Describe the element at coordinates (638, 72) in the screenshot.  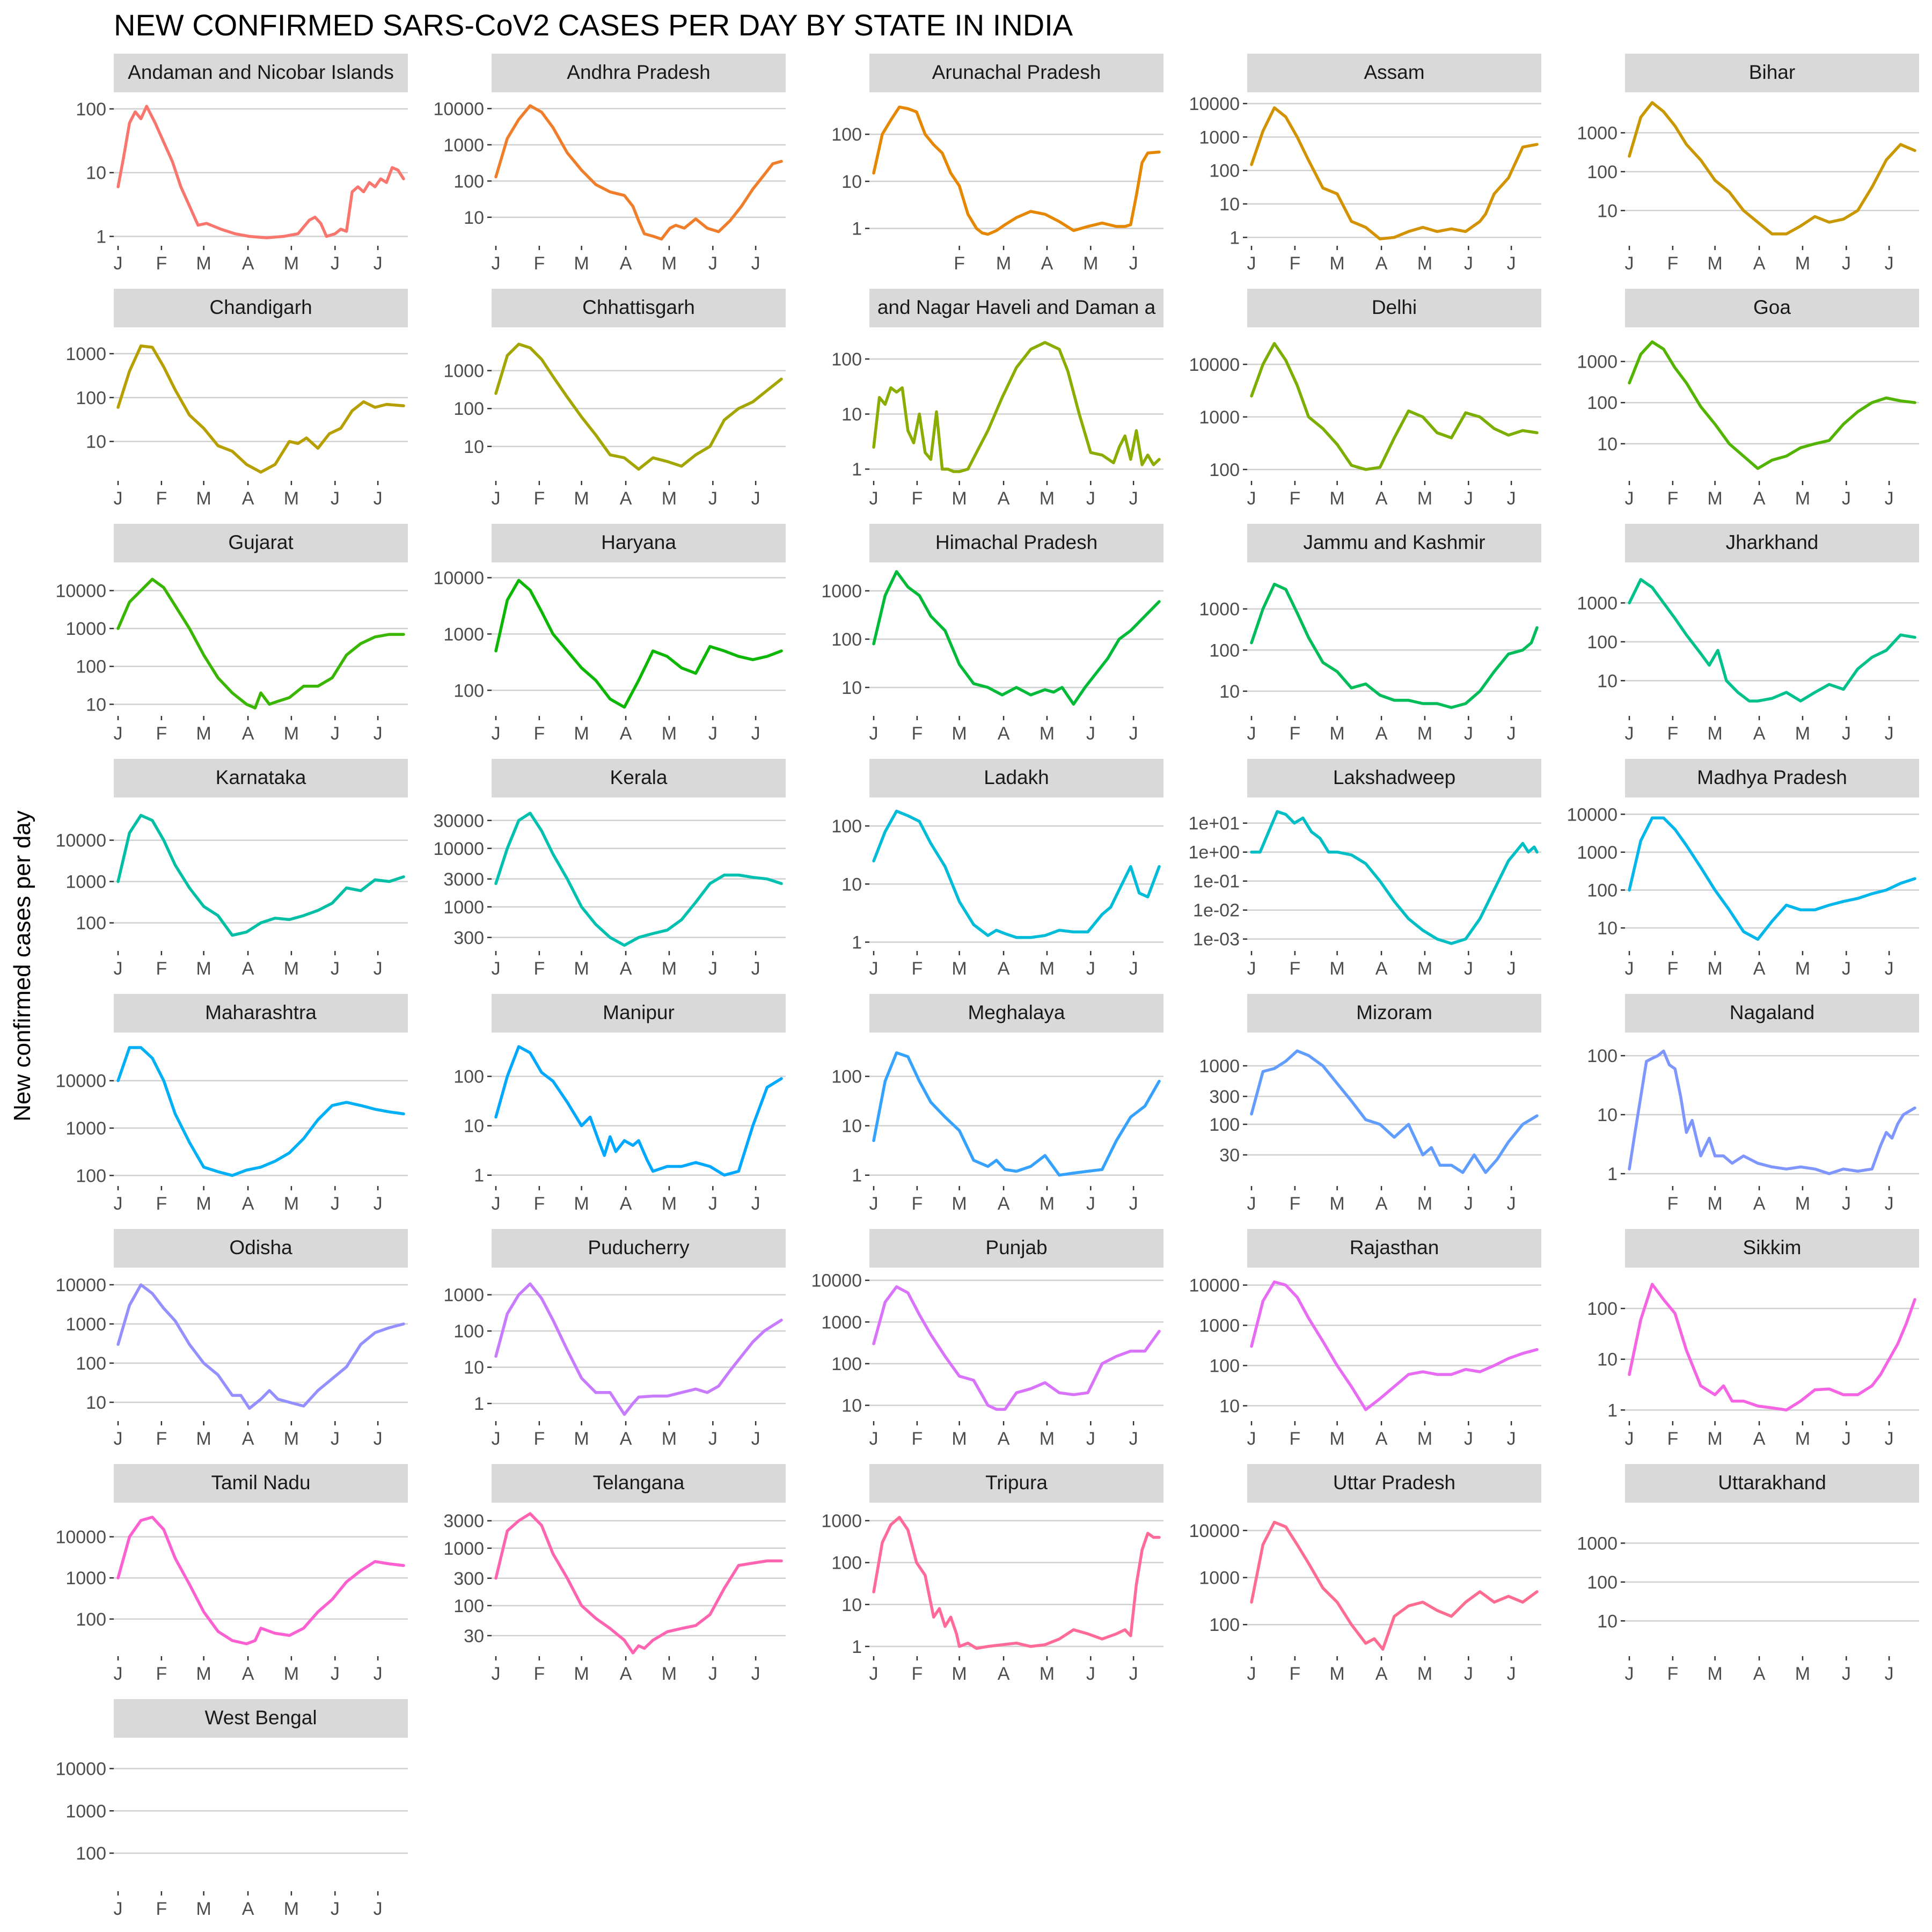
I see `facet-title: Andhra Pradesh` at that location.